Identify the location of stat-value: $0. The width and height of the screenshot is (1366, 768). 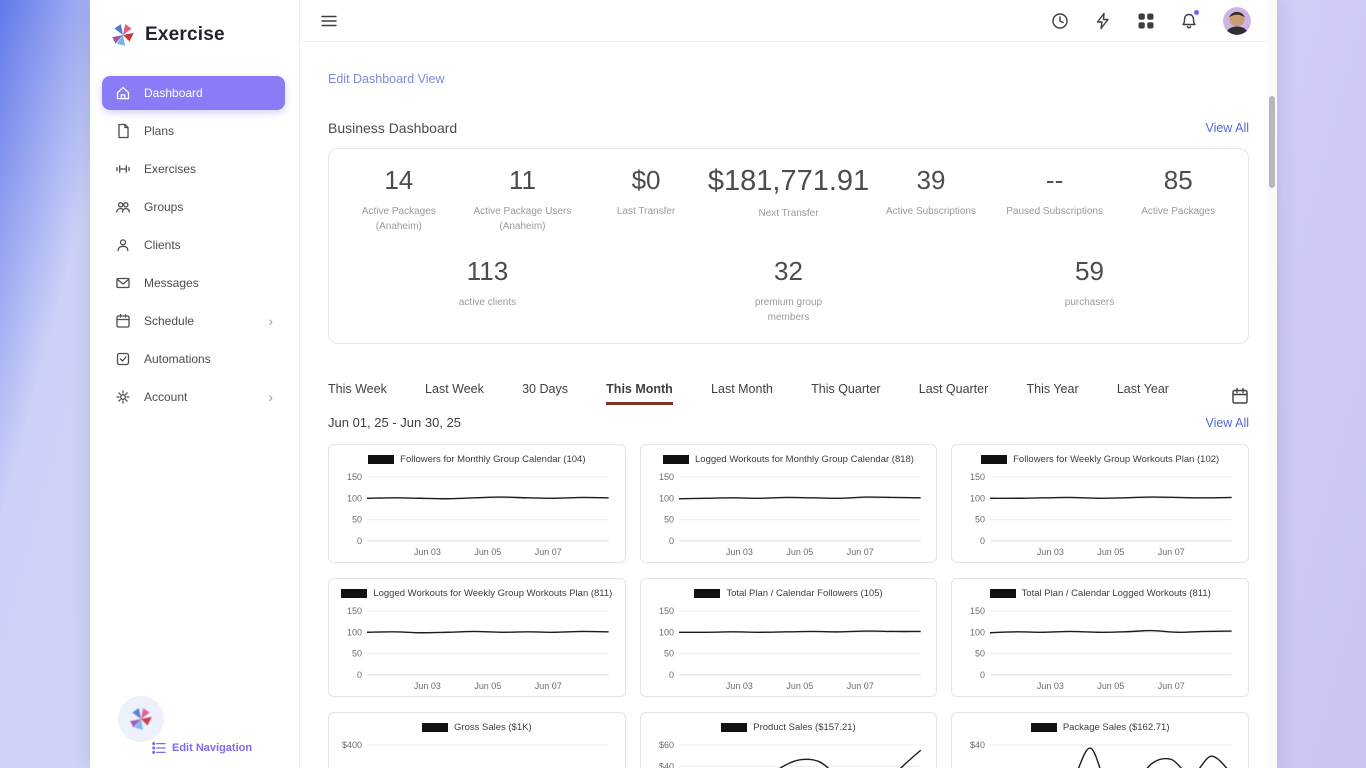
(646, 180).